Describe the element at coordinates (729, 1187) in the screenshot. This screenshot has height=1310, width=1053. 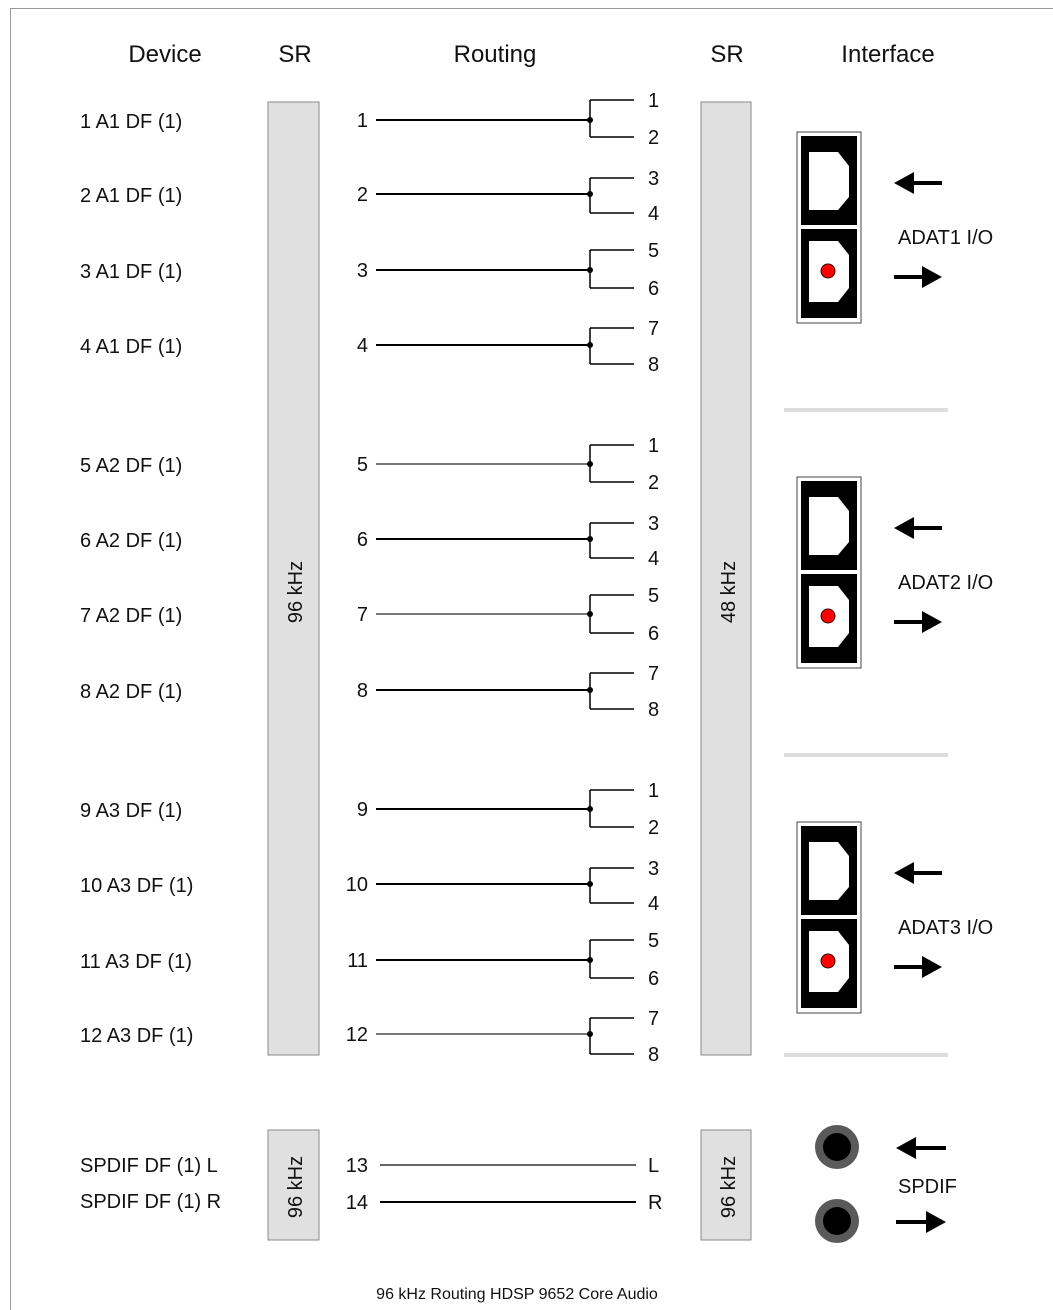
I see `sr-label-right-spdif: 96 kHz` at that location.